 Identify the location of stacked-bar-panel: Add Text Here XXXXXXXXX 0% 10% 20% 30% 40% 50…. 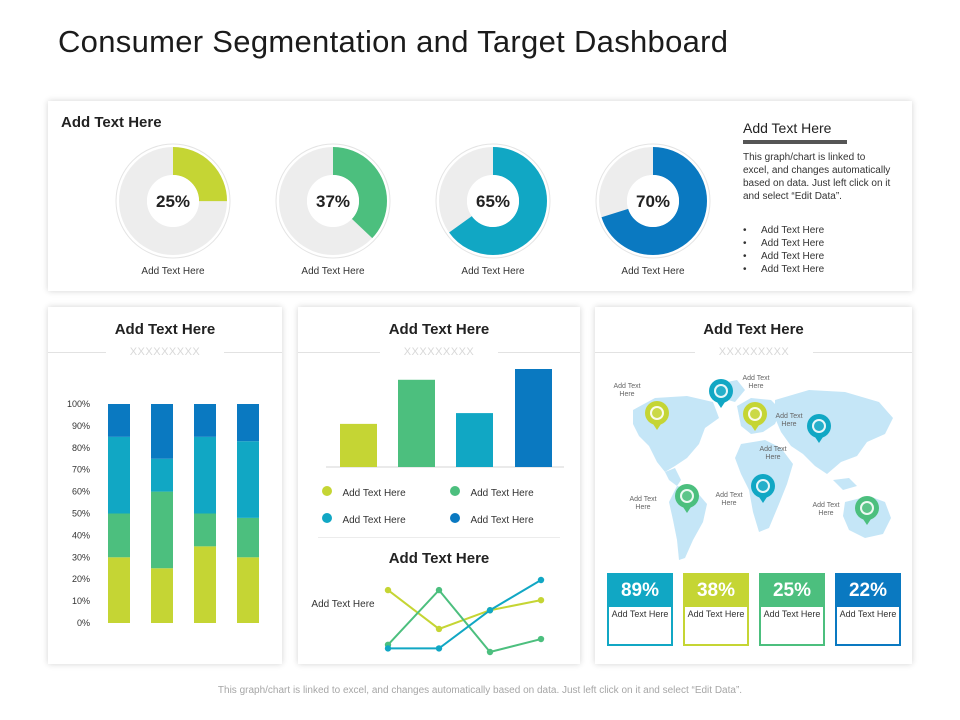
(165, 485).